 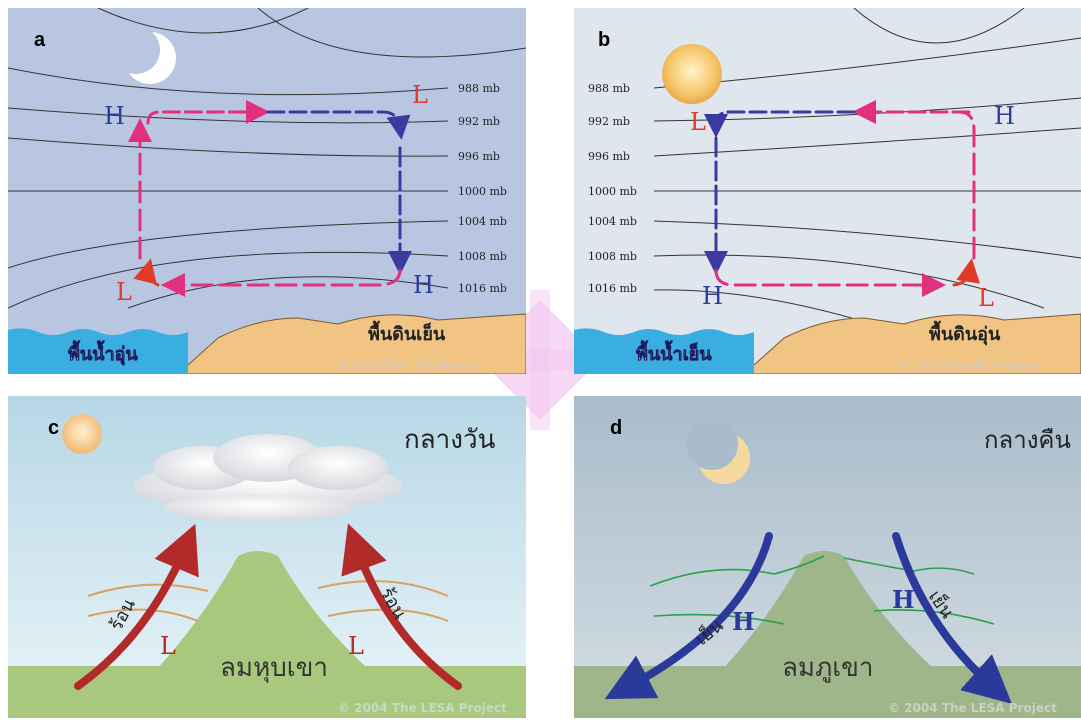 What do you see at coordinates (407, 332) in the screenshot?
I see `land-label: พื้นดินเย็น` at bounding box center [407, 332].